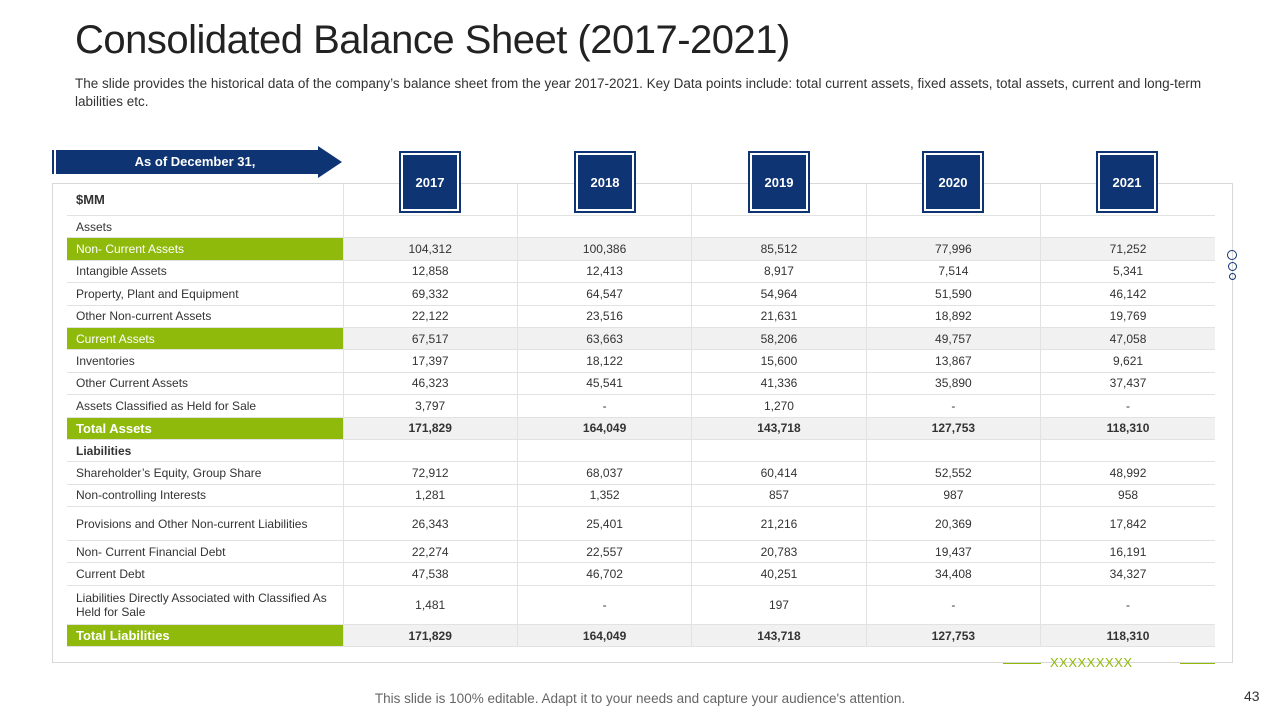 The width and height of the screenshot is (1280, 720). I want to click on cell-value: 5,341, so click(1127, 272).